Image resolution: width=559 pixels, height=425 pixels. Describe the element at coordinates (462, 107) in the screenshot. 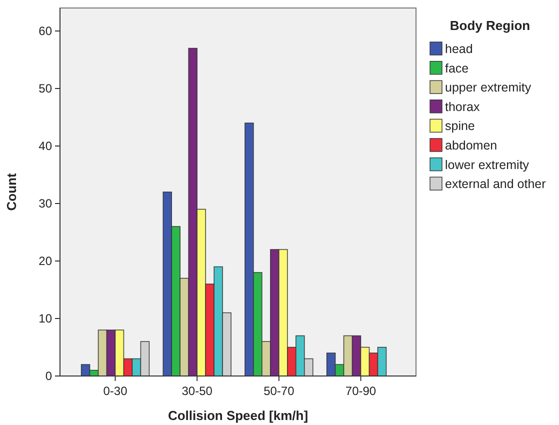

I see `legend-label: thorax` at that location.